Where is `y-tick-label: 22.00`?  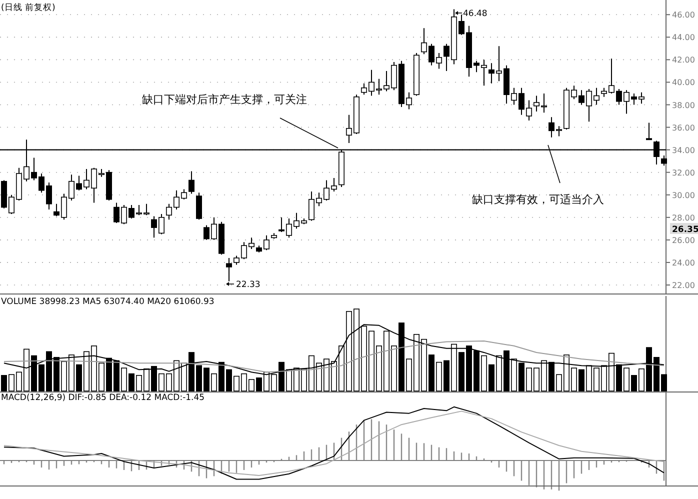
y-tick-label: 22.00 is located at coordinates (683, 285).